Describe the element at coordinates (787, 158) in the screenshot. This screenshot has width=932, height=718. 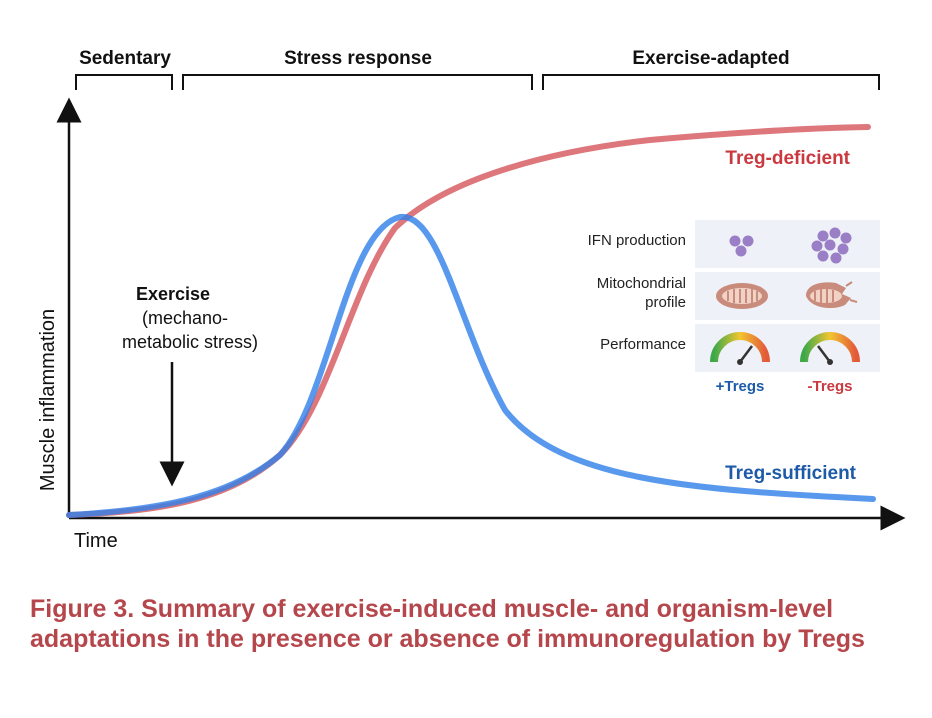
I see `treg-deficient-label: Treg-deficient` at that location.